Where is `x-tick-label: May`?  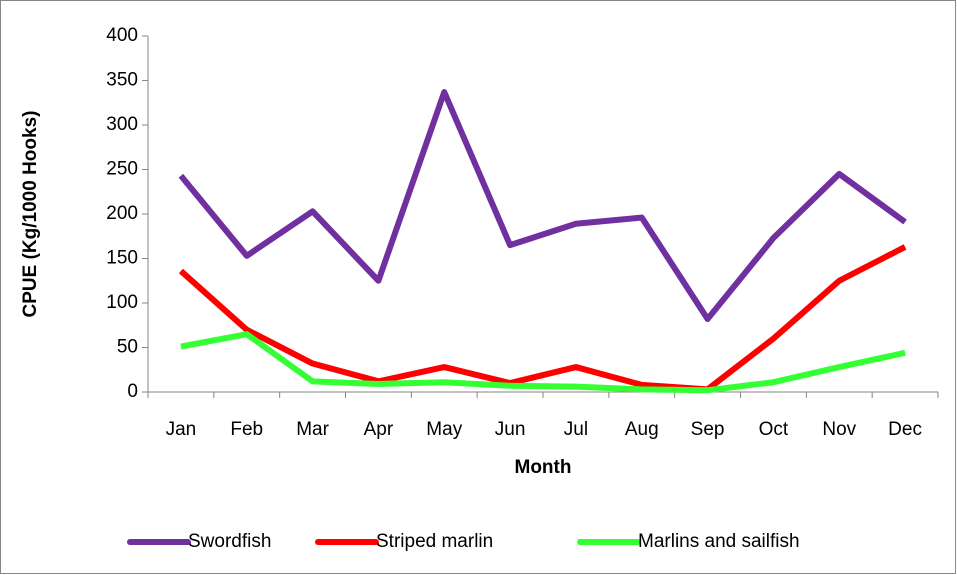 x-tick-label: May is located at coordinates (444, 429).